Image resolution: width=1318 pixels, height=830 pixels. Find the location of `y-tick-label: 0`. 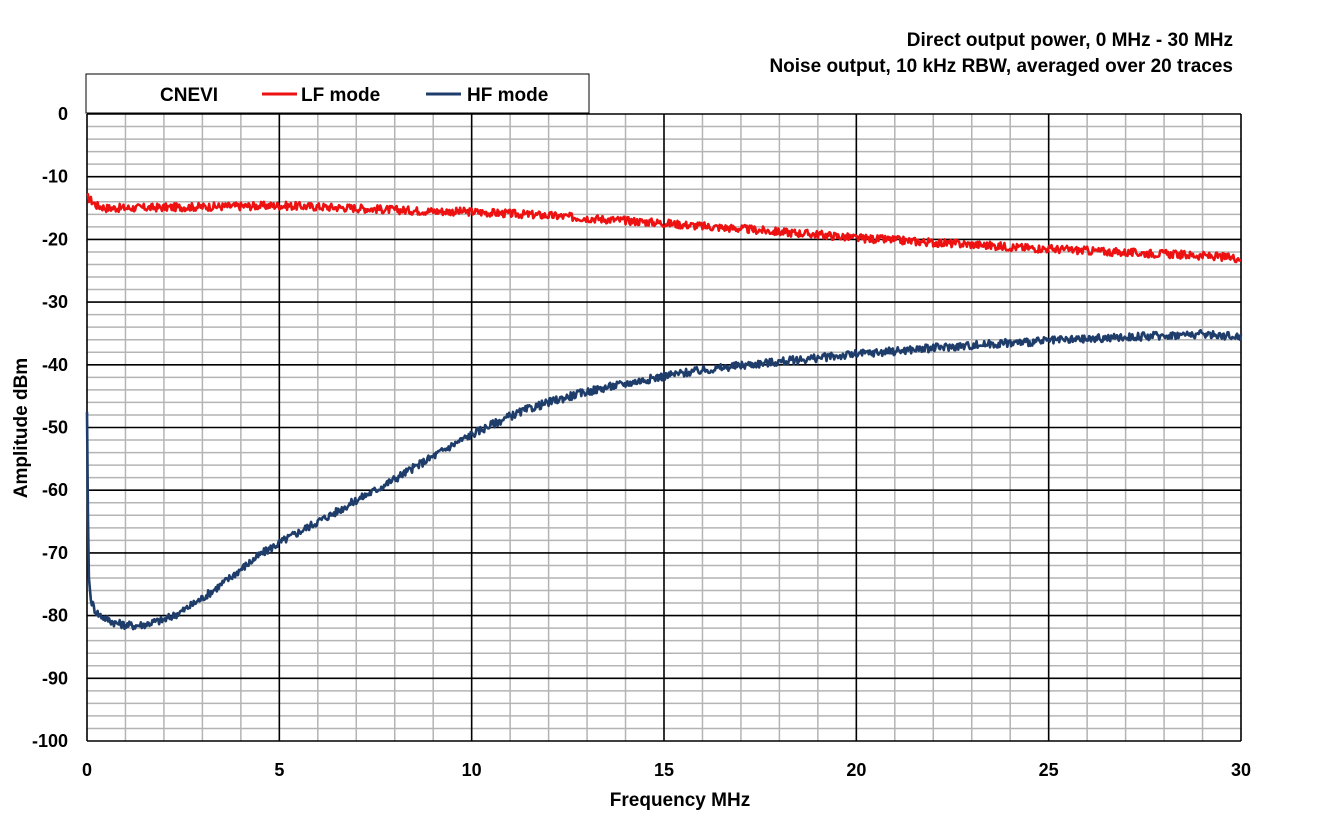

y-tick-label: 0 is located at coordinates (63, 114).